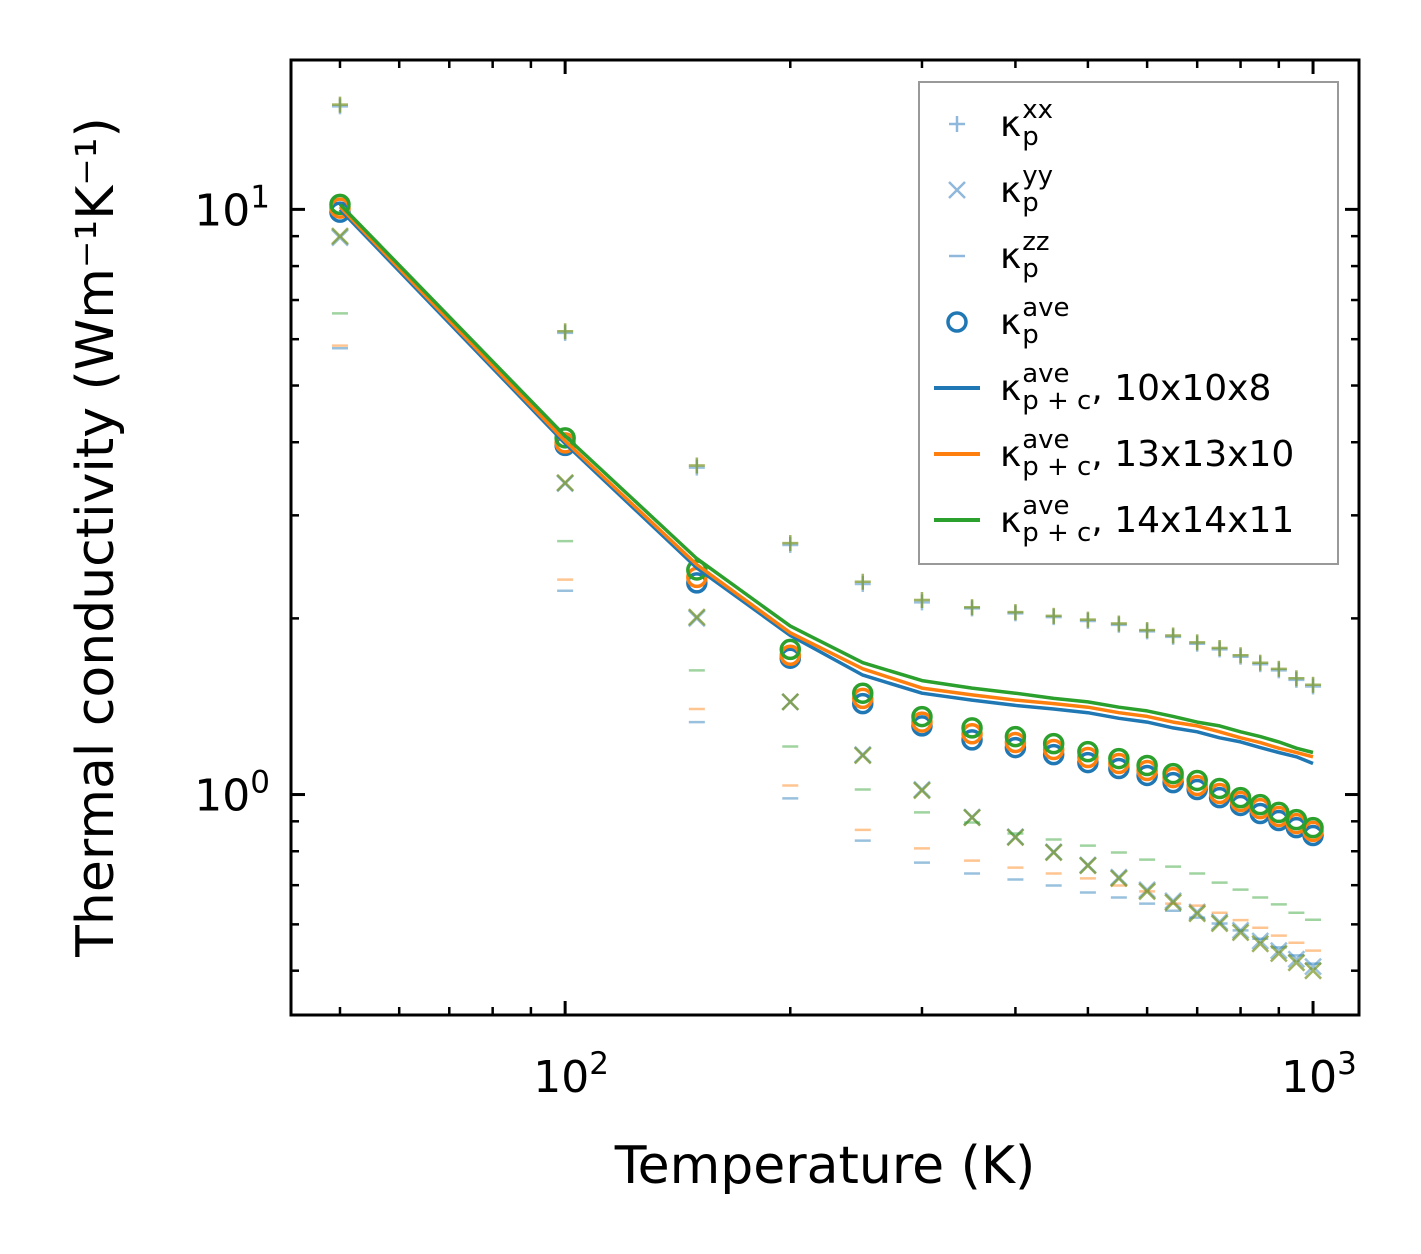  I want to click on tick-label-base: 10, so click(561, 1077).